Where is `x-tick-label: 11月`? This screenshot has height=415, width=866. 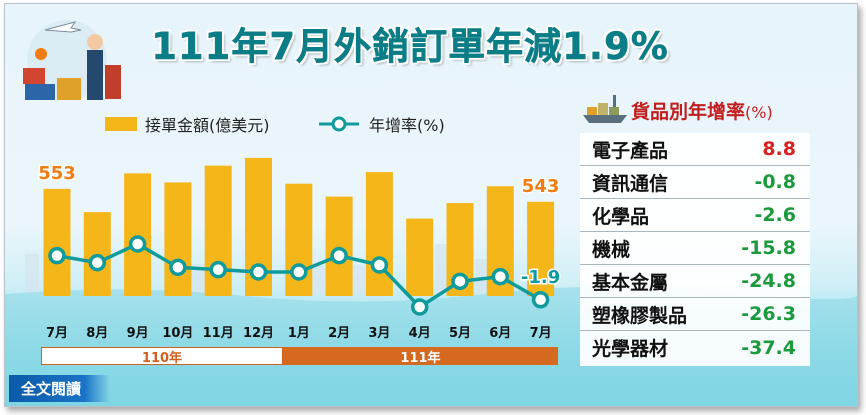
x-tick-label: 11月 is located at coordinates (218, 333).